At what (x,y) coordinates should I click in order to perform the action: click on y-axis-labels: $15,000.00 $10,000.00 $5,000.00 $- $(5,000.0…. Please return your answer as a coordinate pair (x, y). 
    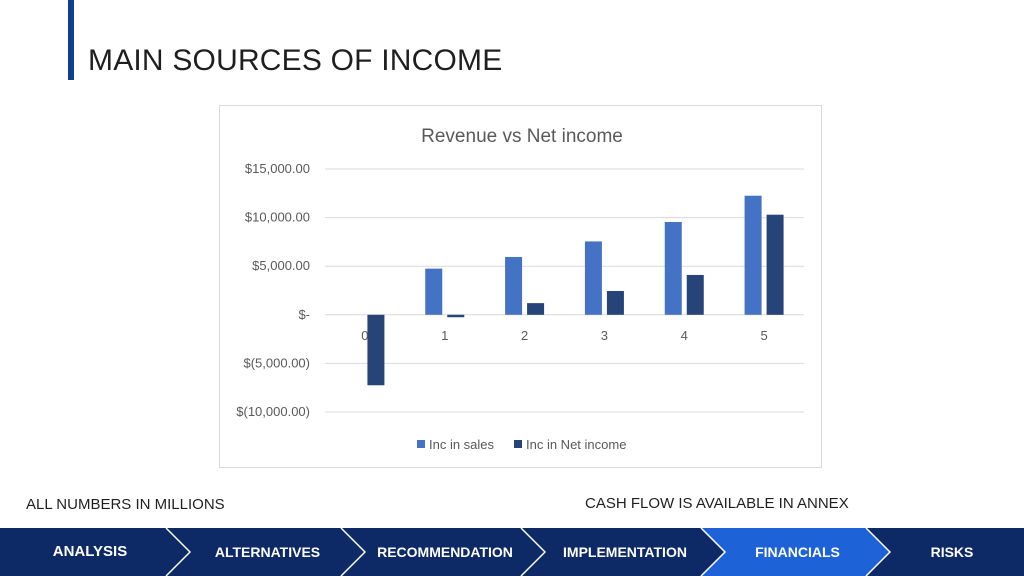
    Looking at the image, I should click on (273, 290).